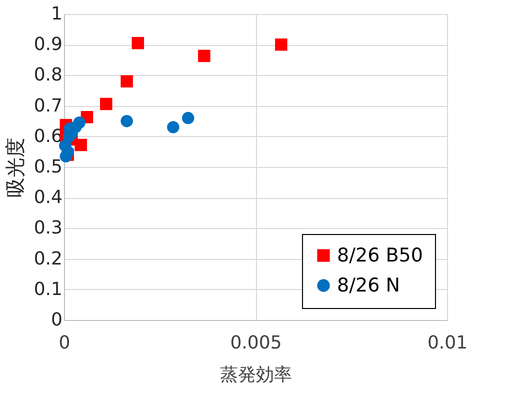 The height and width of the screenshot is (410, 513). Describe the element at coordinates (14, 168) in the screenshot. I see `y-axis-title: 吸光度` at that location.